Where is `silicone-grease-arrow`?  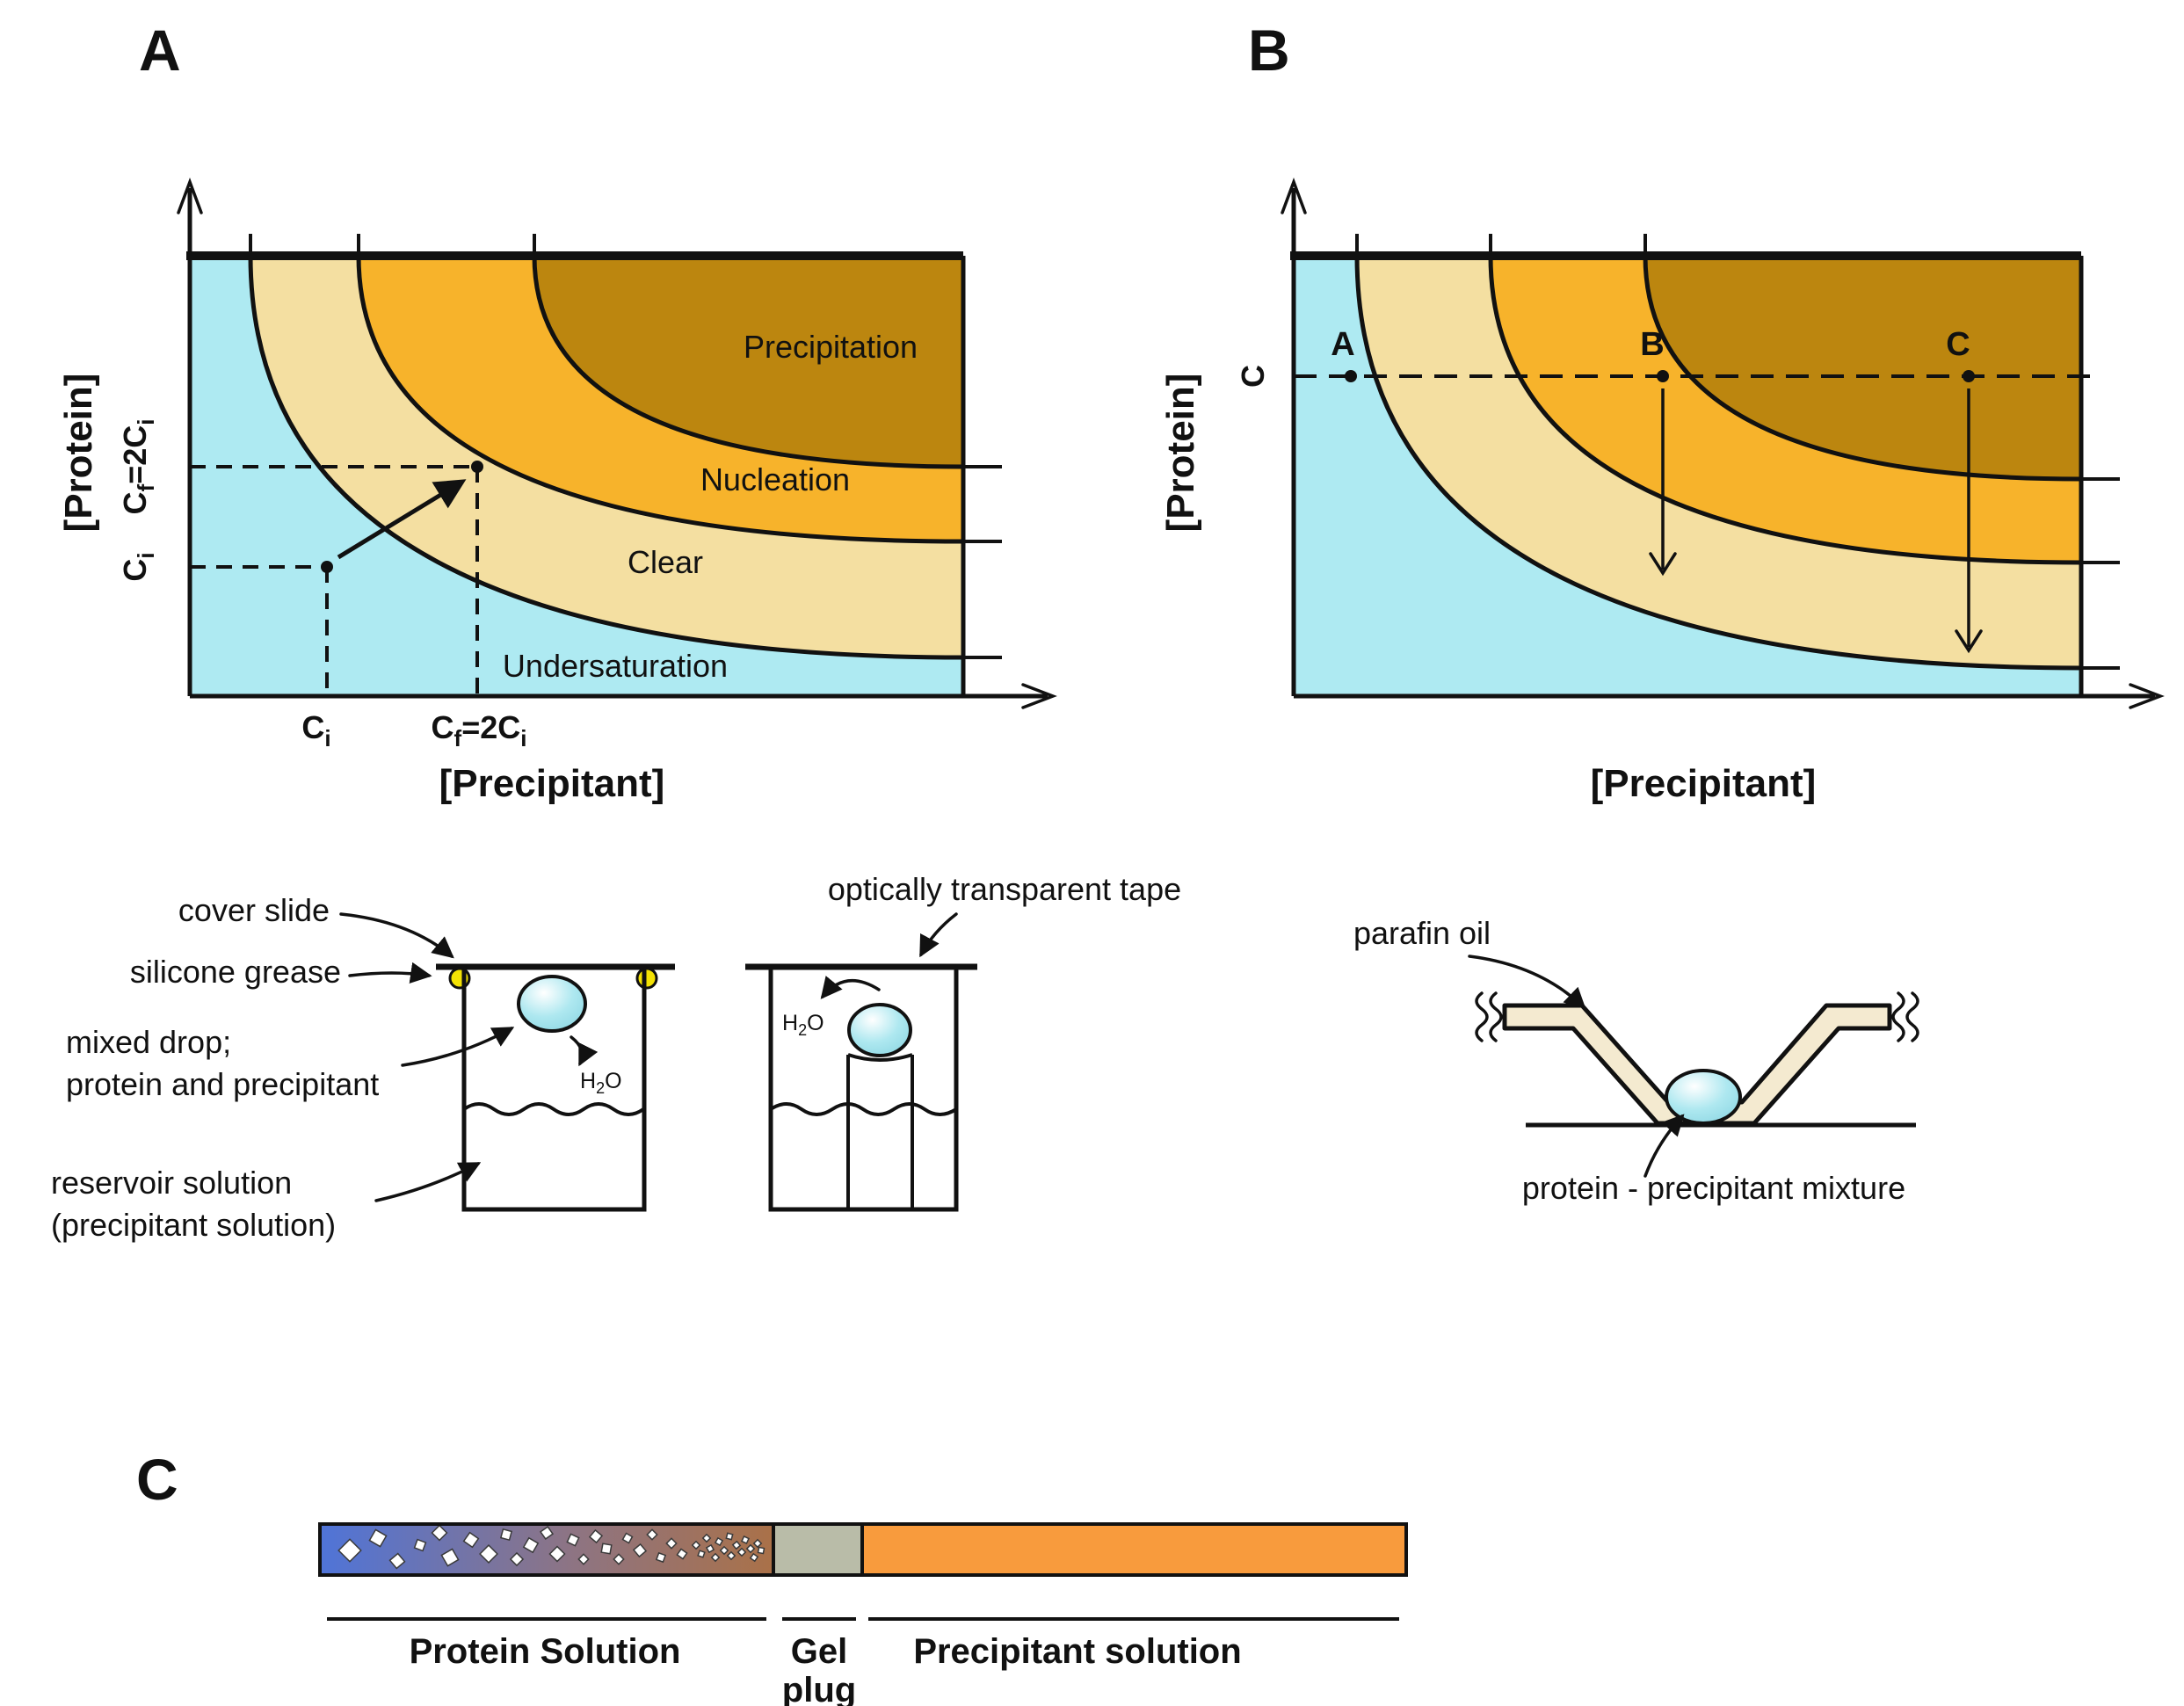
silicone-grease-arrow is located at coordinates (390, 973).